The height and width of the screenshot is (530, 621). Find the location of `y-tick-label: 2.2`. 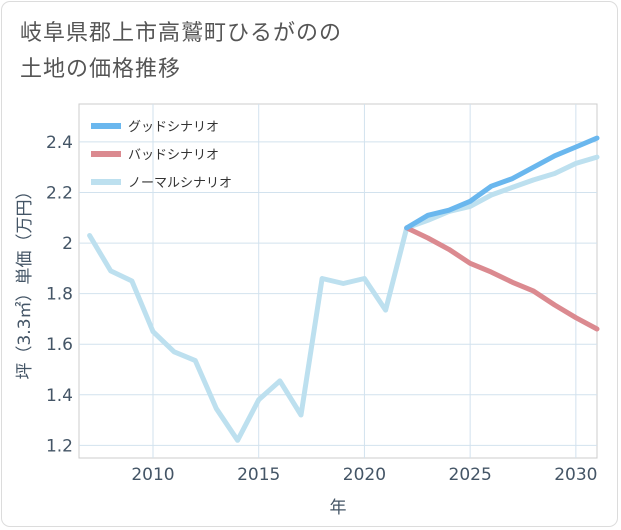

y-tick-label: 2.2 is located at coordinates (59, 194).